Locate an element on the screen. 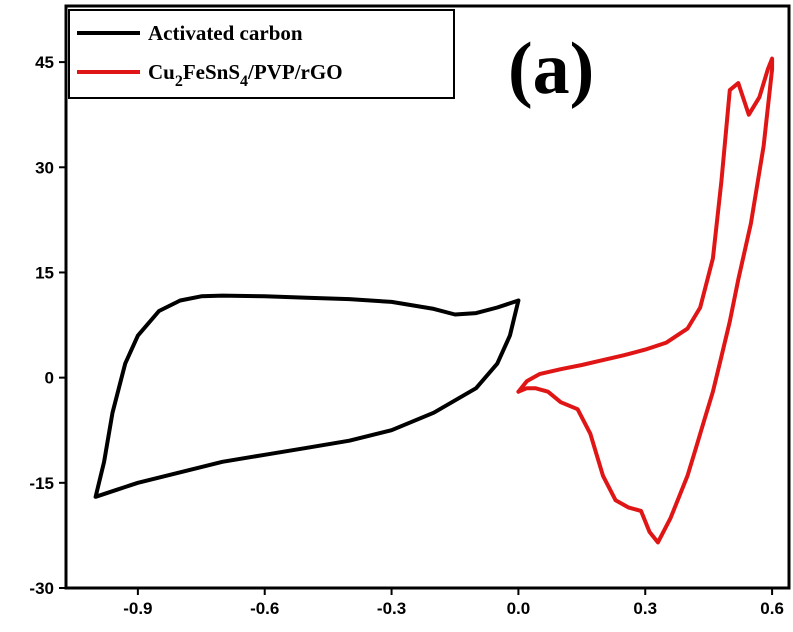  legend-box is located at coordinates (261, 54).